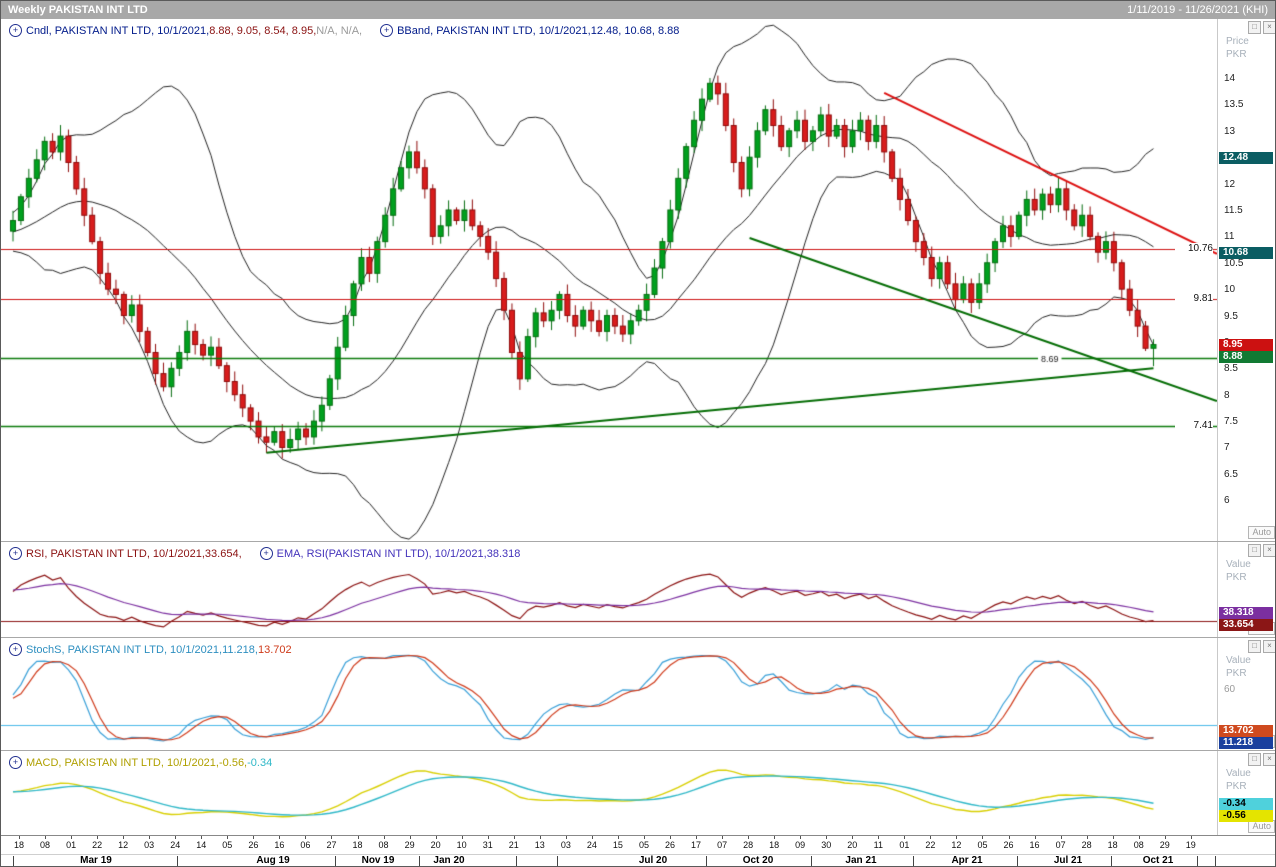  I want to click on date-label: 03, so click(565, 845).